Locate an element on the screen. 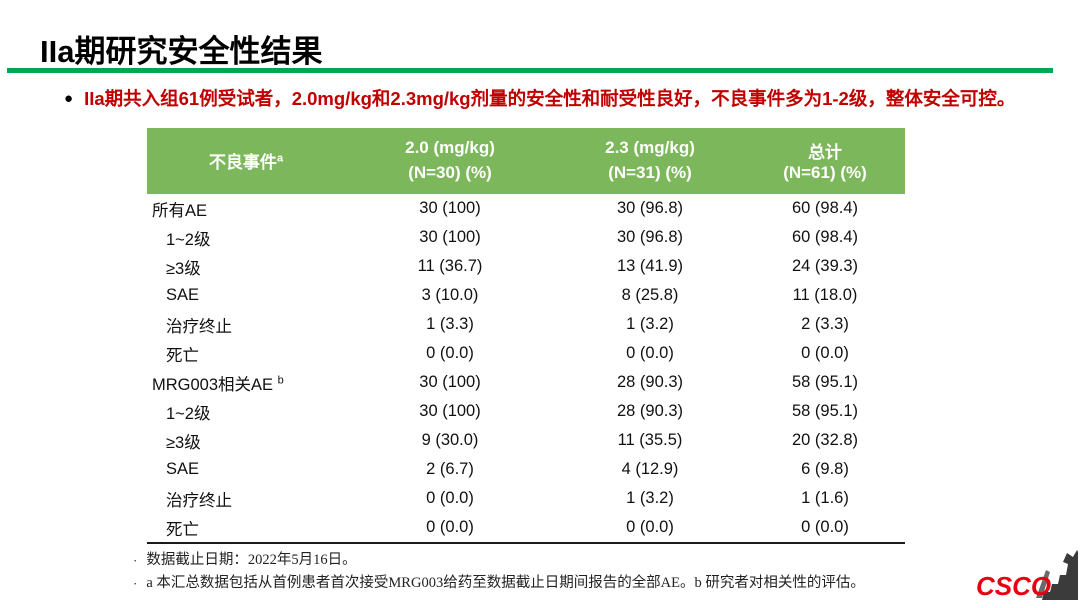  table-row: 1~2级 30 (100) 30 (96.8) 60 (98.4) is located at coordinates (526, 237).